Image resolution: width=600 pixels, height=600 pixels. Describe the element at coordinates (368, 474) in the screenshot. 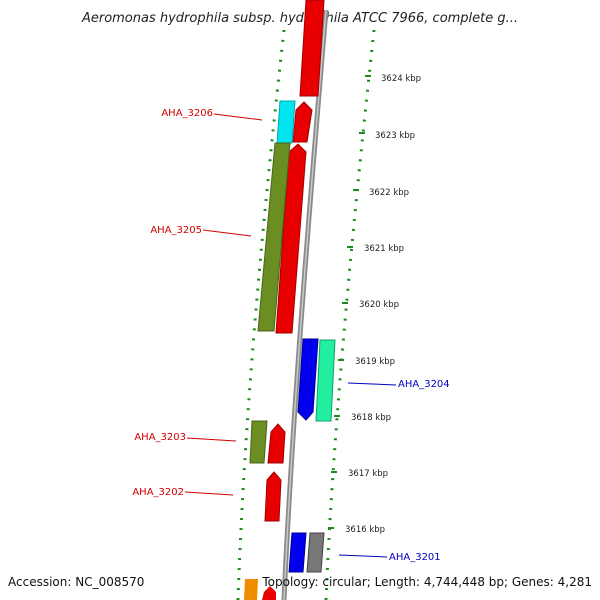

I see `scale-label: 3617 kbp` at that location.